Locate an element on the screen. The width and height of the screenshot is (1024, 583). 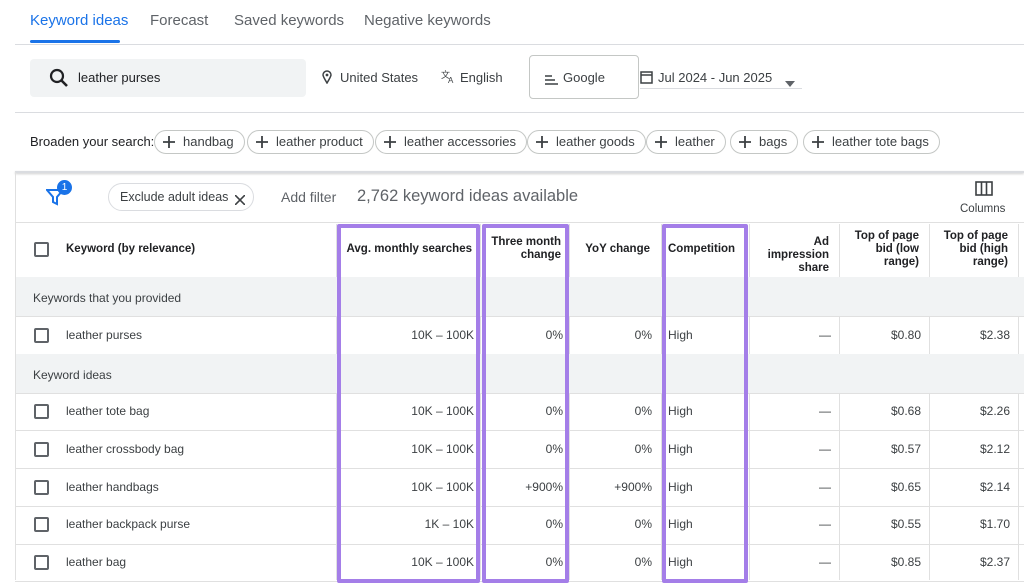
column-header-text: Ad impression share is located at coordinates (798, 255).